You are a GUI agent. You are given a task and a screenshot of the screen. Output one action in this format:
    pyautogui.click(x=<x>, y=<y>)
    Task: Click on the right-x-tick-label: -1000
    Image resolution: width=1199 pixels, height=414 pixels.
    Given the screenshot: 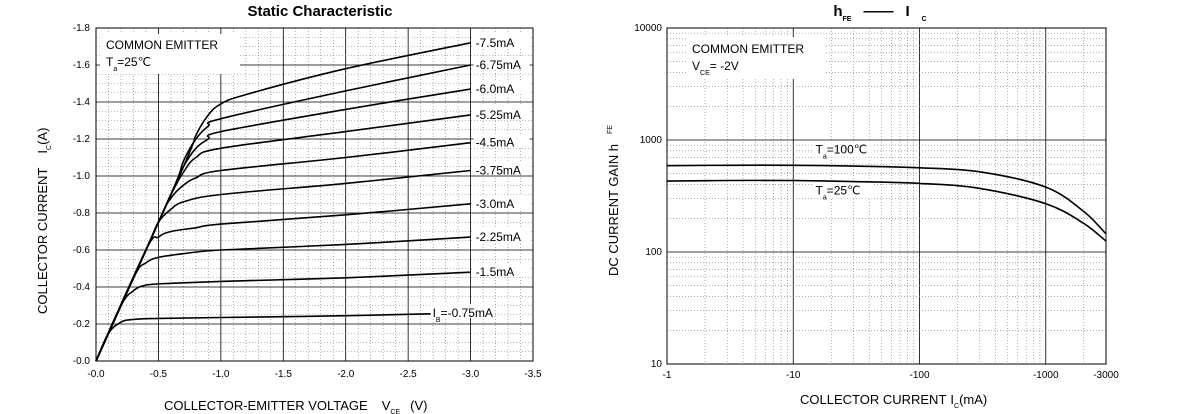 What is the action you would take?
    pyautogui.click(x=1046, y=375)
    